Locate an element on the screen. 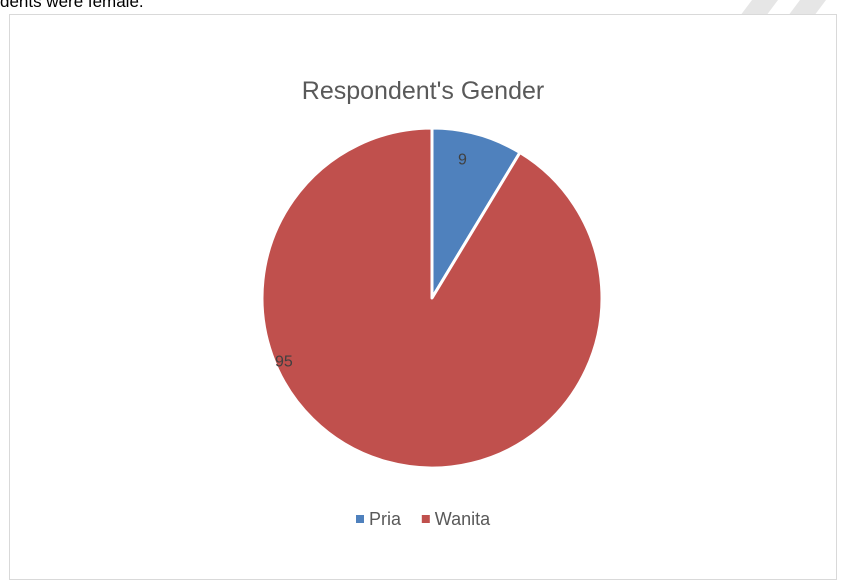 The image size is (842, 583). legend-swatch-pria is located at coordinates (360, 519).